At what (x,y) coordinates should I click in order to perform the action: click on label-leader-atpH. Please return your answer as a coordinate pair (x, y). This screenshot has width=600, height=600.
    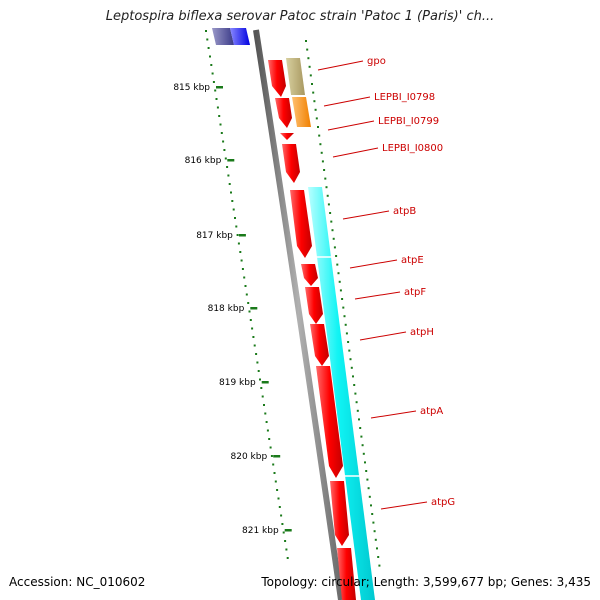
    Looking at the image, I should click on (383, 336).